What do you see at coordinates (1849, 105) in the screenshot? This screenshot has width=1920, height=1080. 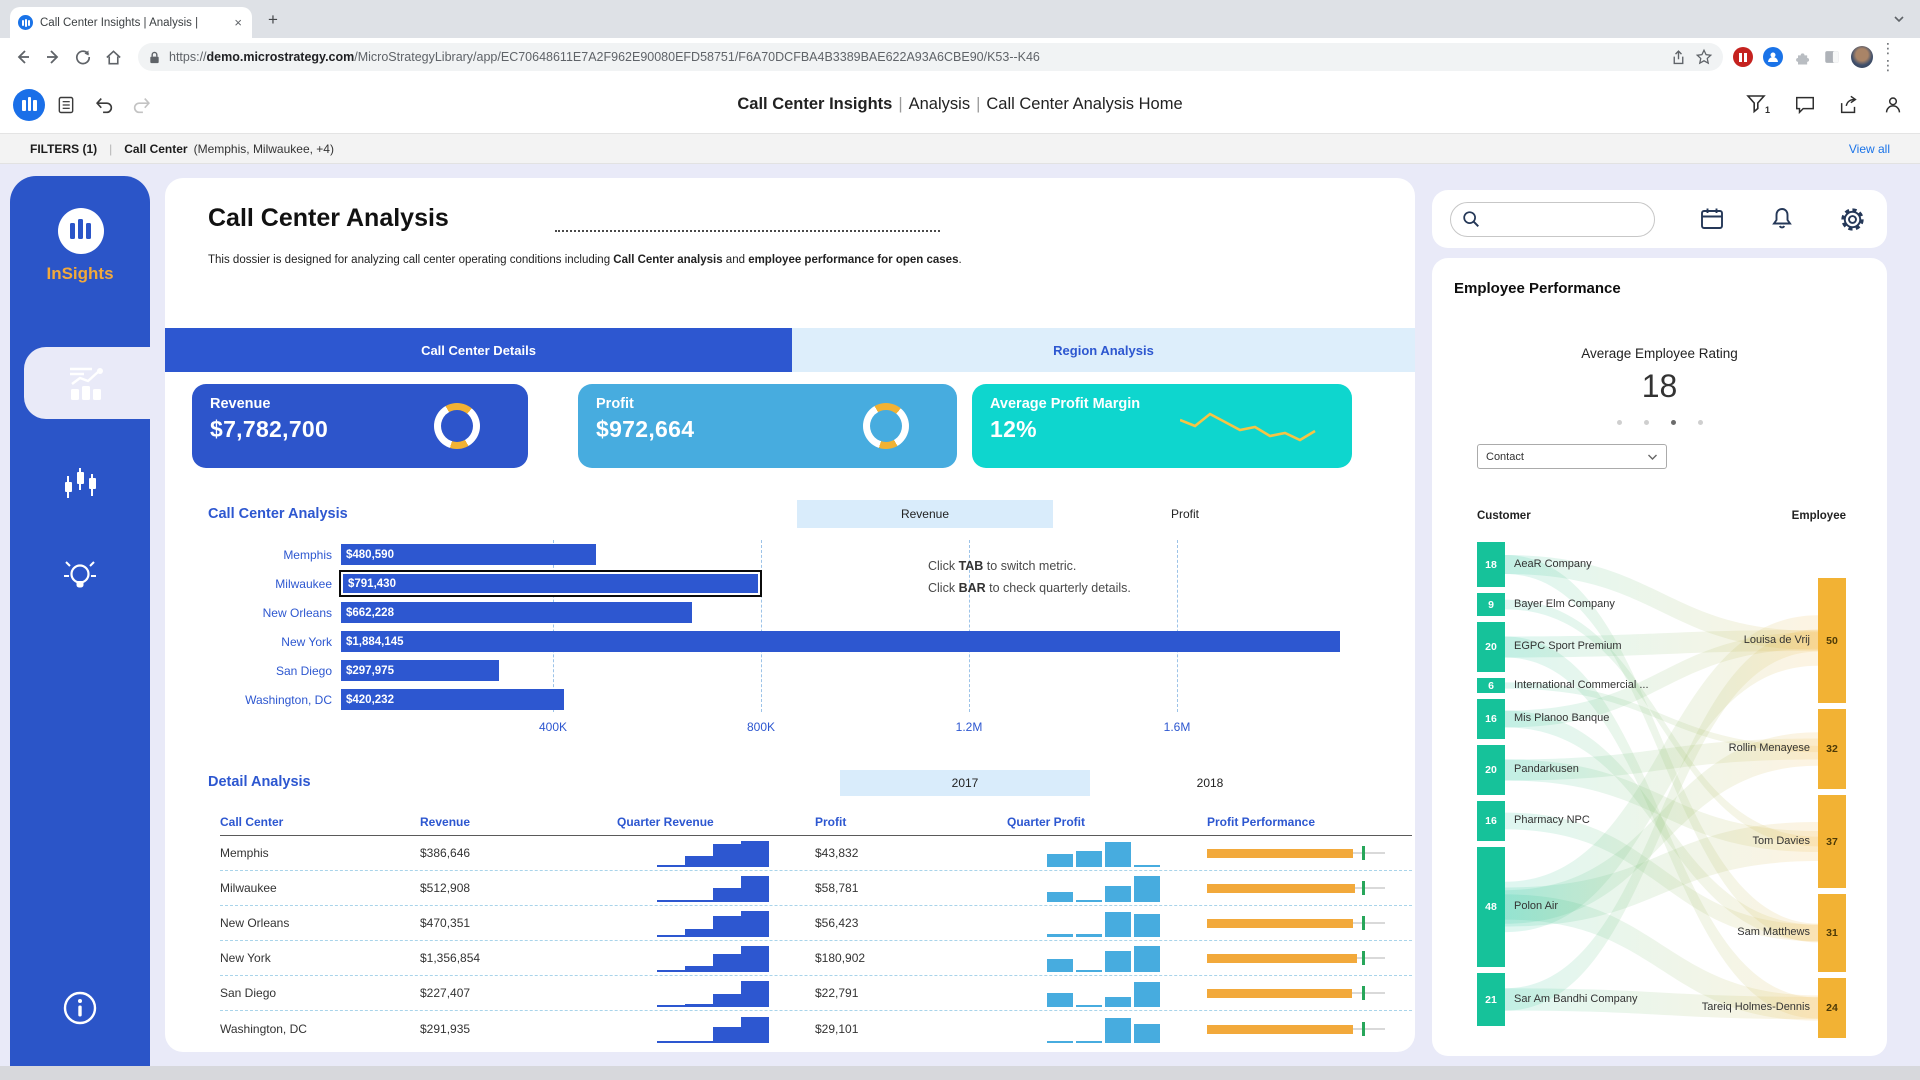 I see `share-icon` at bounding box center [1849, 105].